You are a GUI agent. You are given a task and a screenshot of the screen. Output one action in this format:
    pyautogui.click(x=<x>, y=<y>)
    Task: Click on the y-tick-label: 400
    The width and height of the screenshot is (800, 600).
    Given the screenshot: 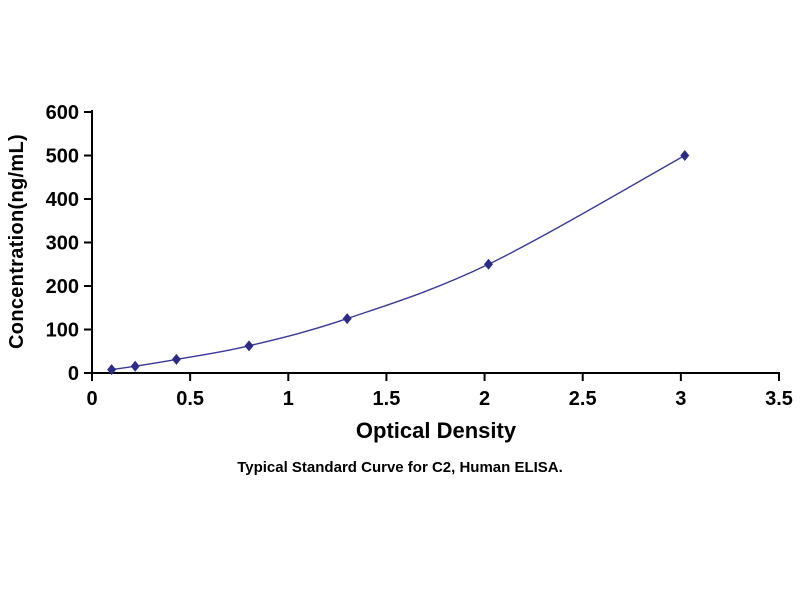 What is the action you would take?
    pyautogui.click(x=62, y=200)
    